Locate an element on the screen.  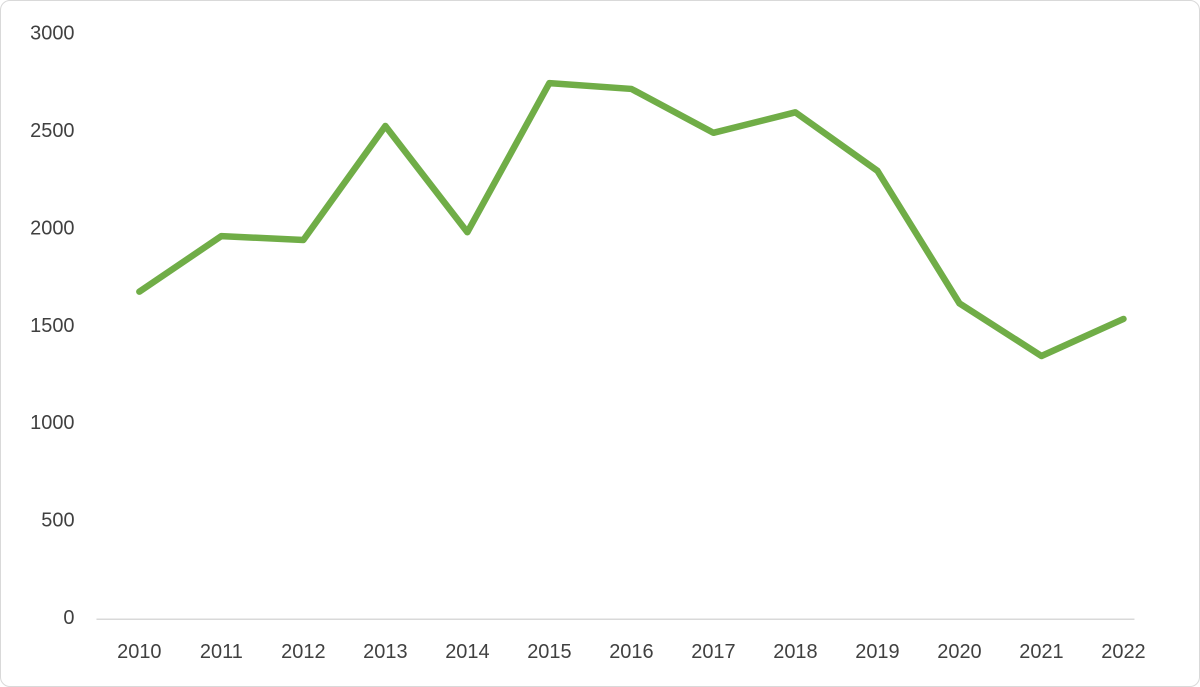
x-axis-tick-label: 2018 is located at coordinates (795, 652).